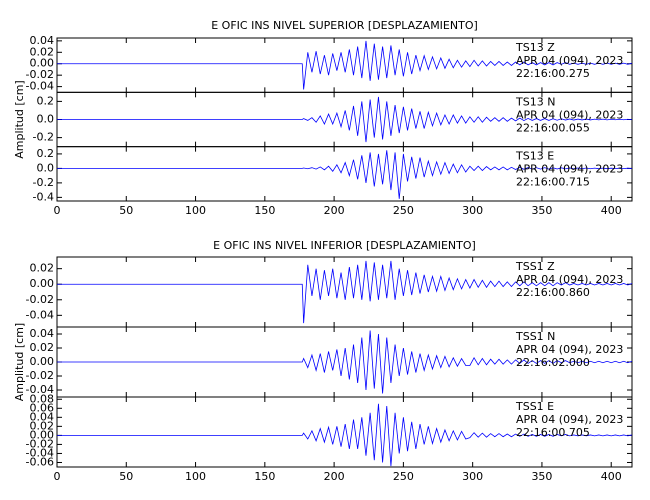 This screenshot has height=500, width=650. I want to click on trace-annotation: 22:16:00.275, so click(553, 73).